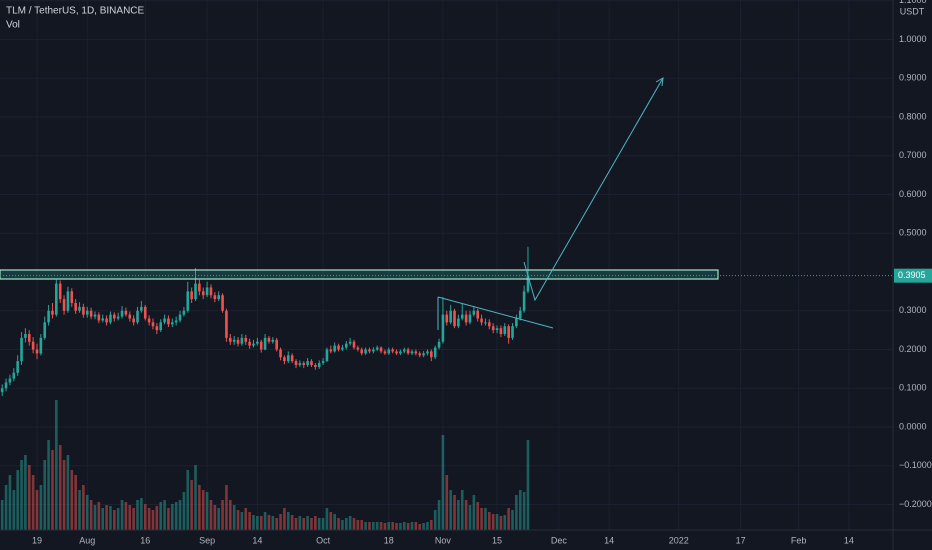  What do you see at coordinates (913, 426) in the screenshot?
I see `y-tick-label: 0.0000` at bounding box center [913, 426].